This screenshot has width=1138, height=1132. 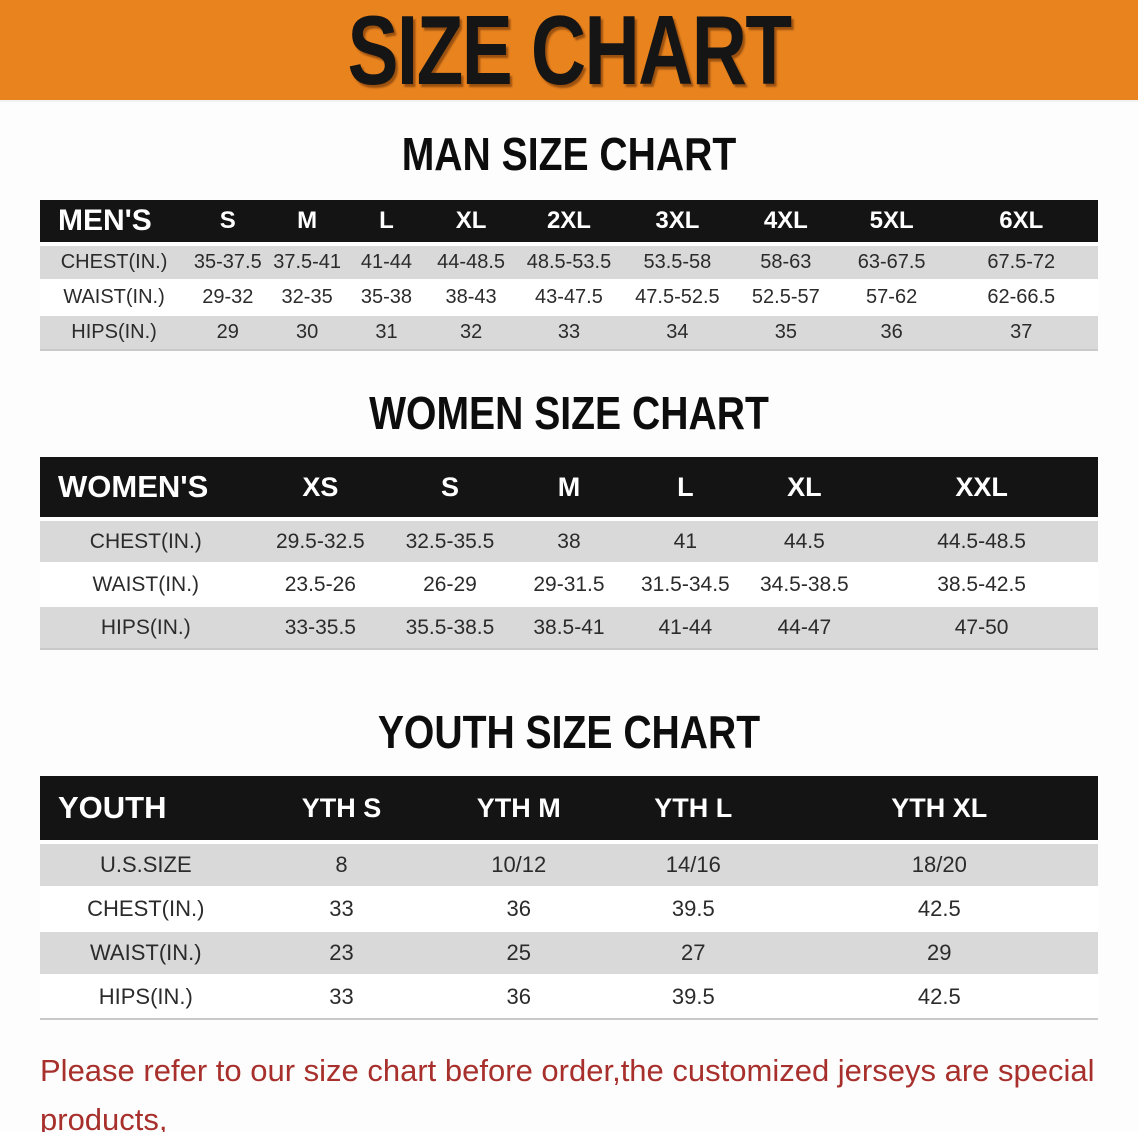 I want to click on men-hips-row: HIPS(IN.) 29 30 31 32 33 34 35 36 37, so click(x=569, y=332).